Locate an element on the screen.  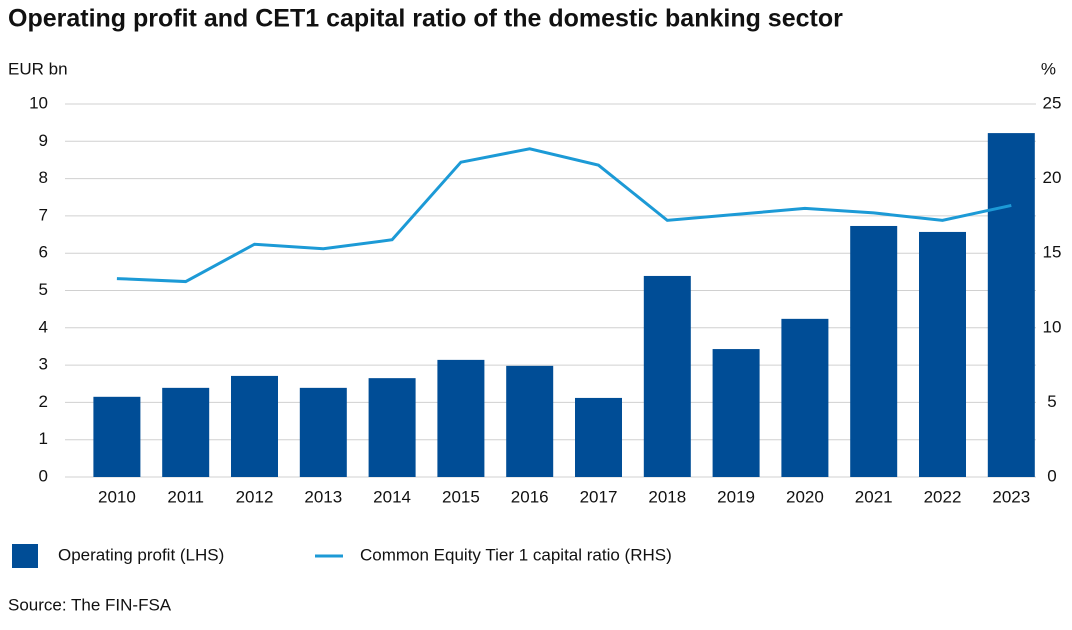
x-tick-label: 2019 is located at coordinates (736, 496).